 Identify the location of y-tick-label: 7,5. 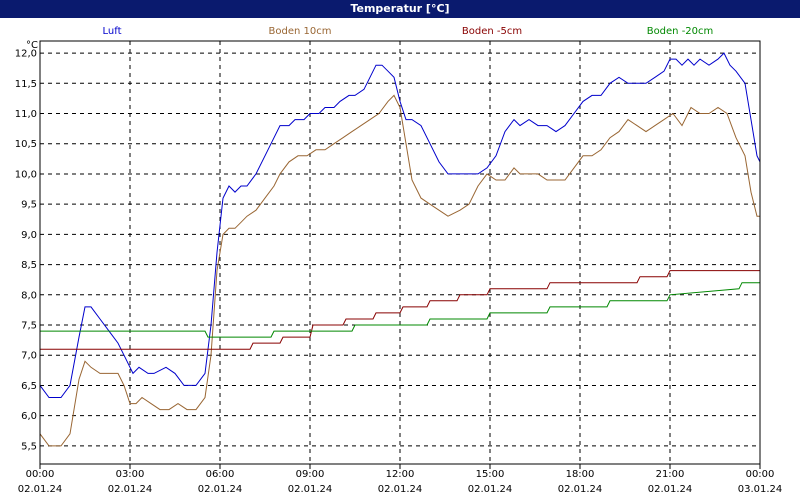
(29, 326).